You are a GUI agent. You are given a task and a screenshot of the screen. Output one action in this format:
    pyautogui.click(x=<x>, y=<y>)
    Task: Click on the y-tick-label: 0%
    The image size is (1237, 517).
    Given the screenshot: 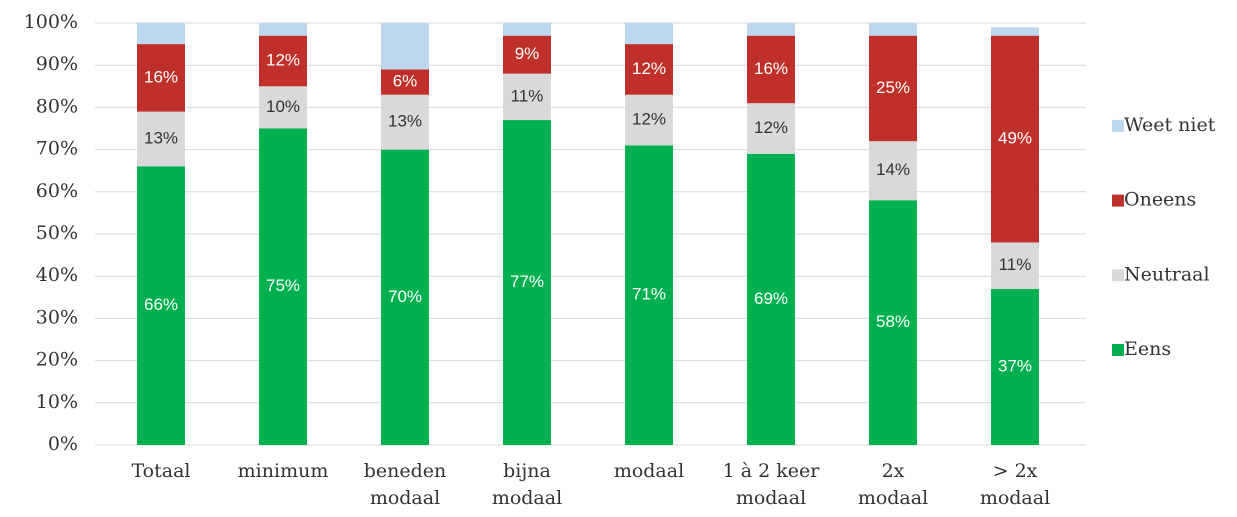 What is the action you would take?
    pyautogui.click(x=63, y=444)
    